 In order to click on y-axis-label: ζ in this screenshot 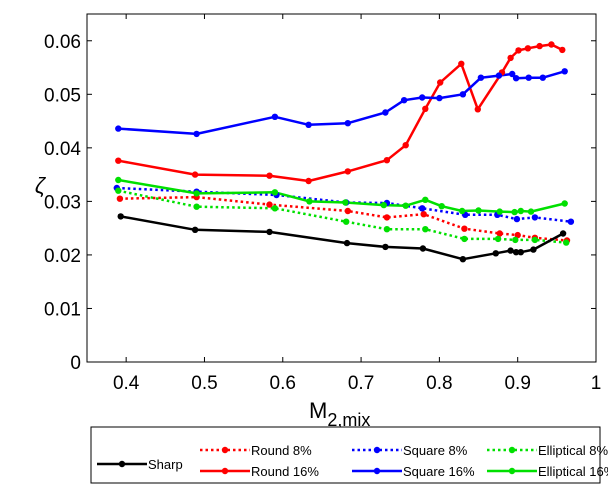, I will do `click(41, 185)`.